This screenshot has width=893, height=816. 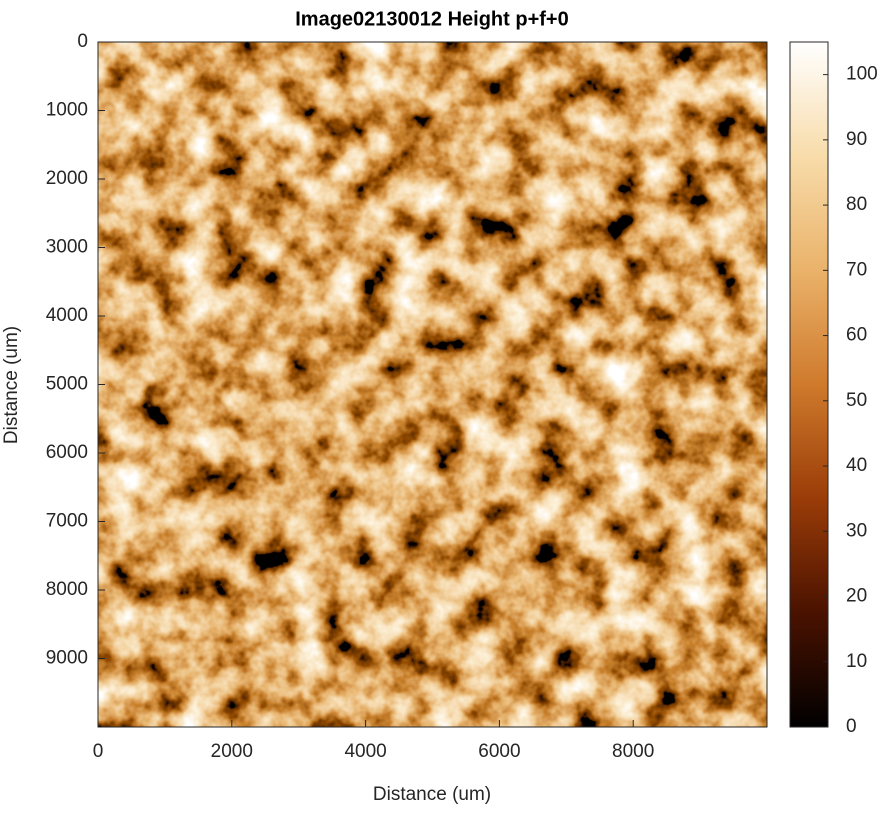 What do you see at coordinates (633, 751) in the screenshot?
I see `x-tick-label: 8000` at bounding box center [633, 751].